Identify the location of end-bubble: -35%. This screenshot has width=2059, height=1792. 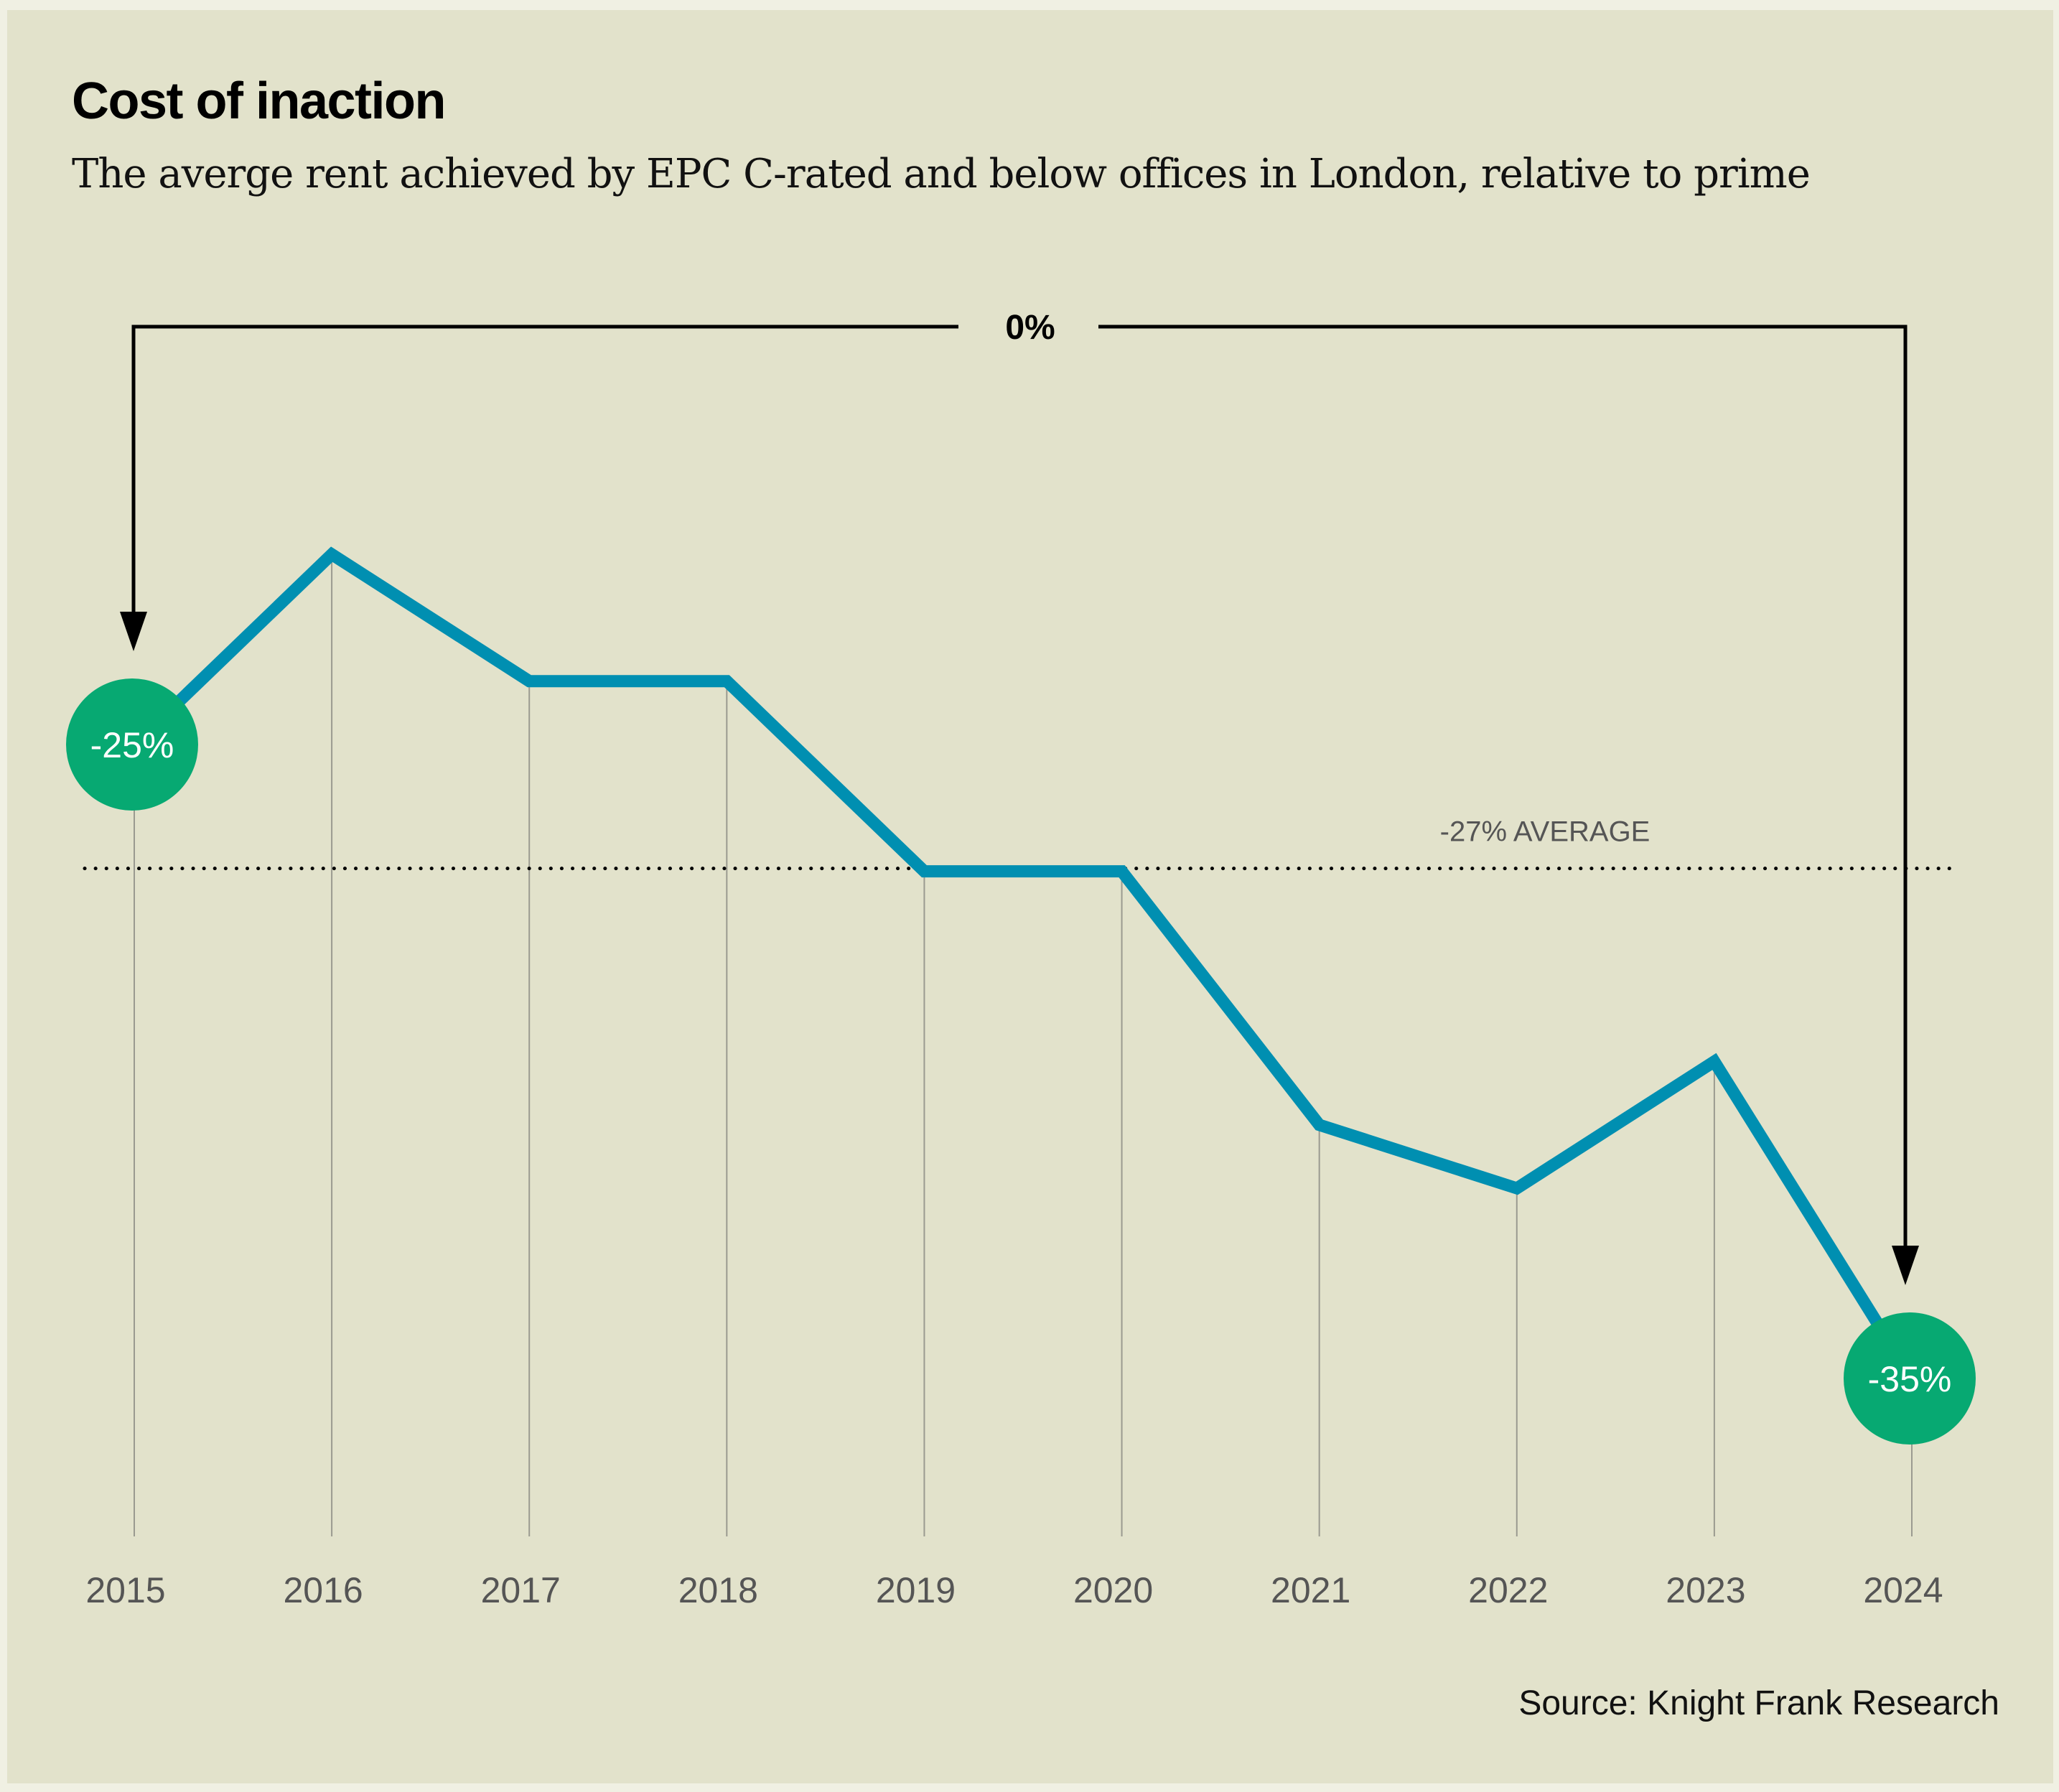
(1910, 1378).